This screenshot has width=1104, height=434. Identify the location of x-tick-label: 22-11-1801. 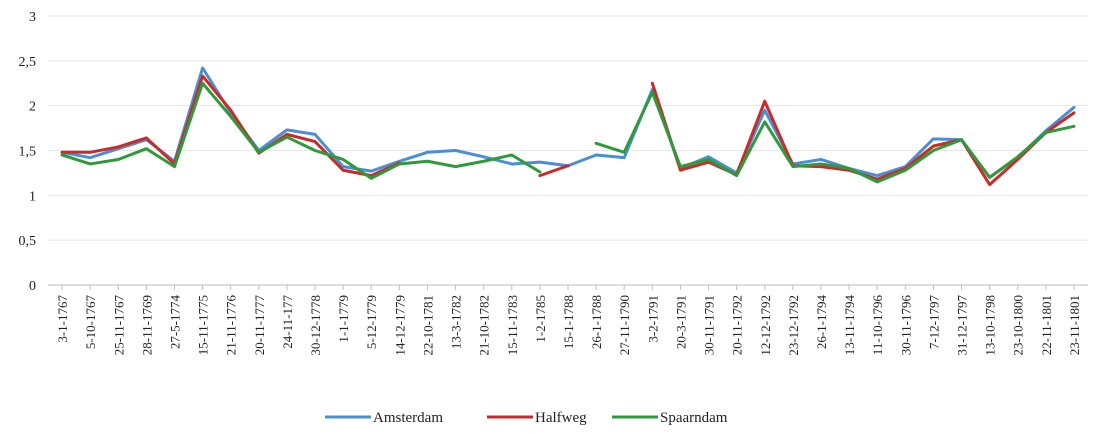
(1046, 325).